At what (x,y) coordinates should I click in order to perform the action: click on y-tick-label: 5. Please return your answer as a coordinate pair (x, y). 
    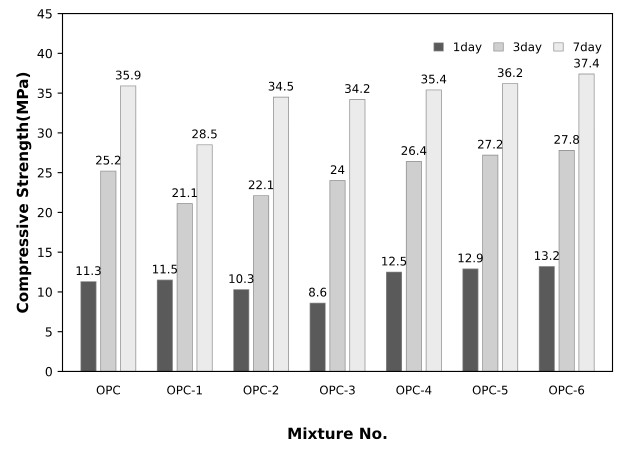
    Looking at the image, I should click on (49, 332).